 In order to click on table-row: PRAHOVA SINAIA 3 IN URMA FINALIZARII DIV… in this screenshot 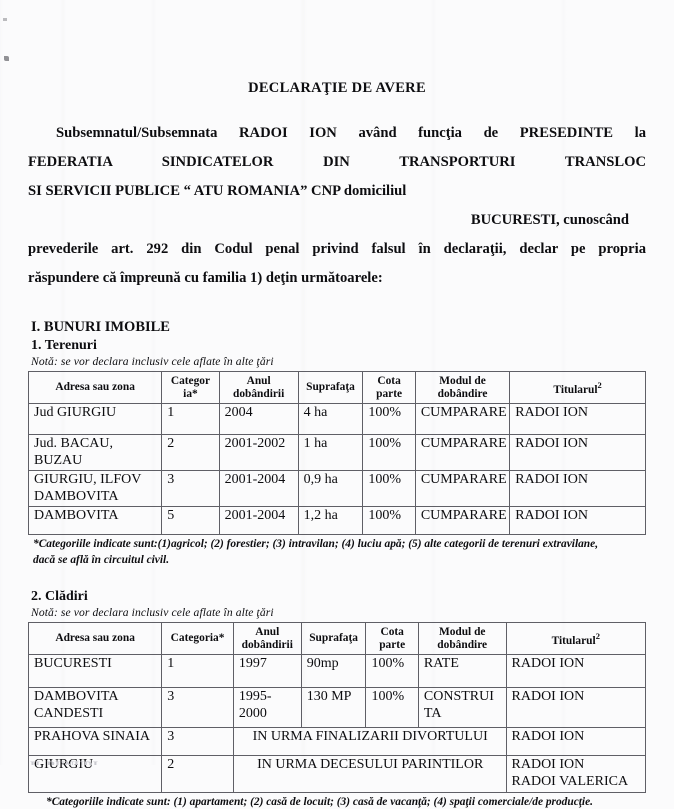, I will do `click(337, 741)`.